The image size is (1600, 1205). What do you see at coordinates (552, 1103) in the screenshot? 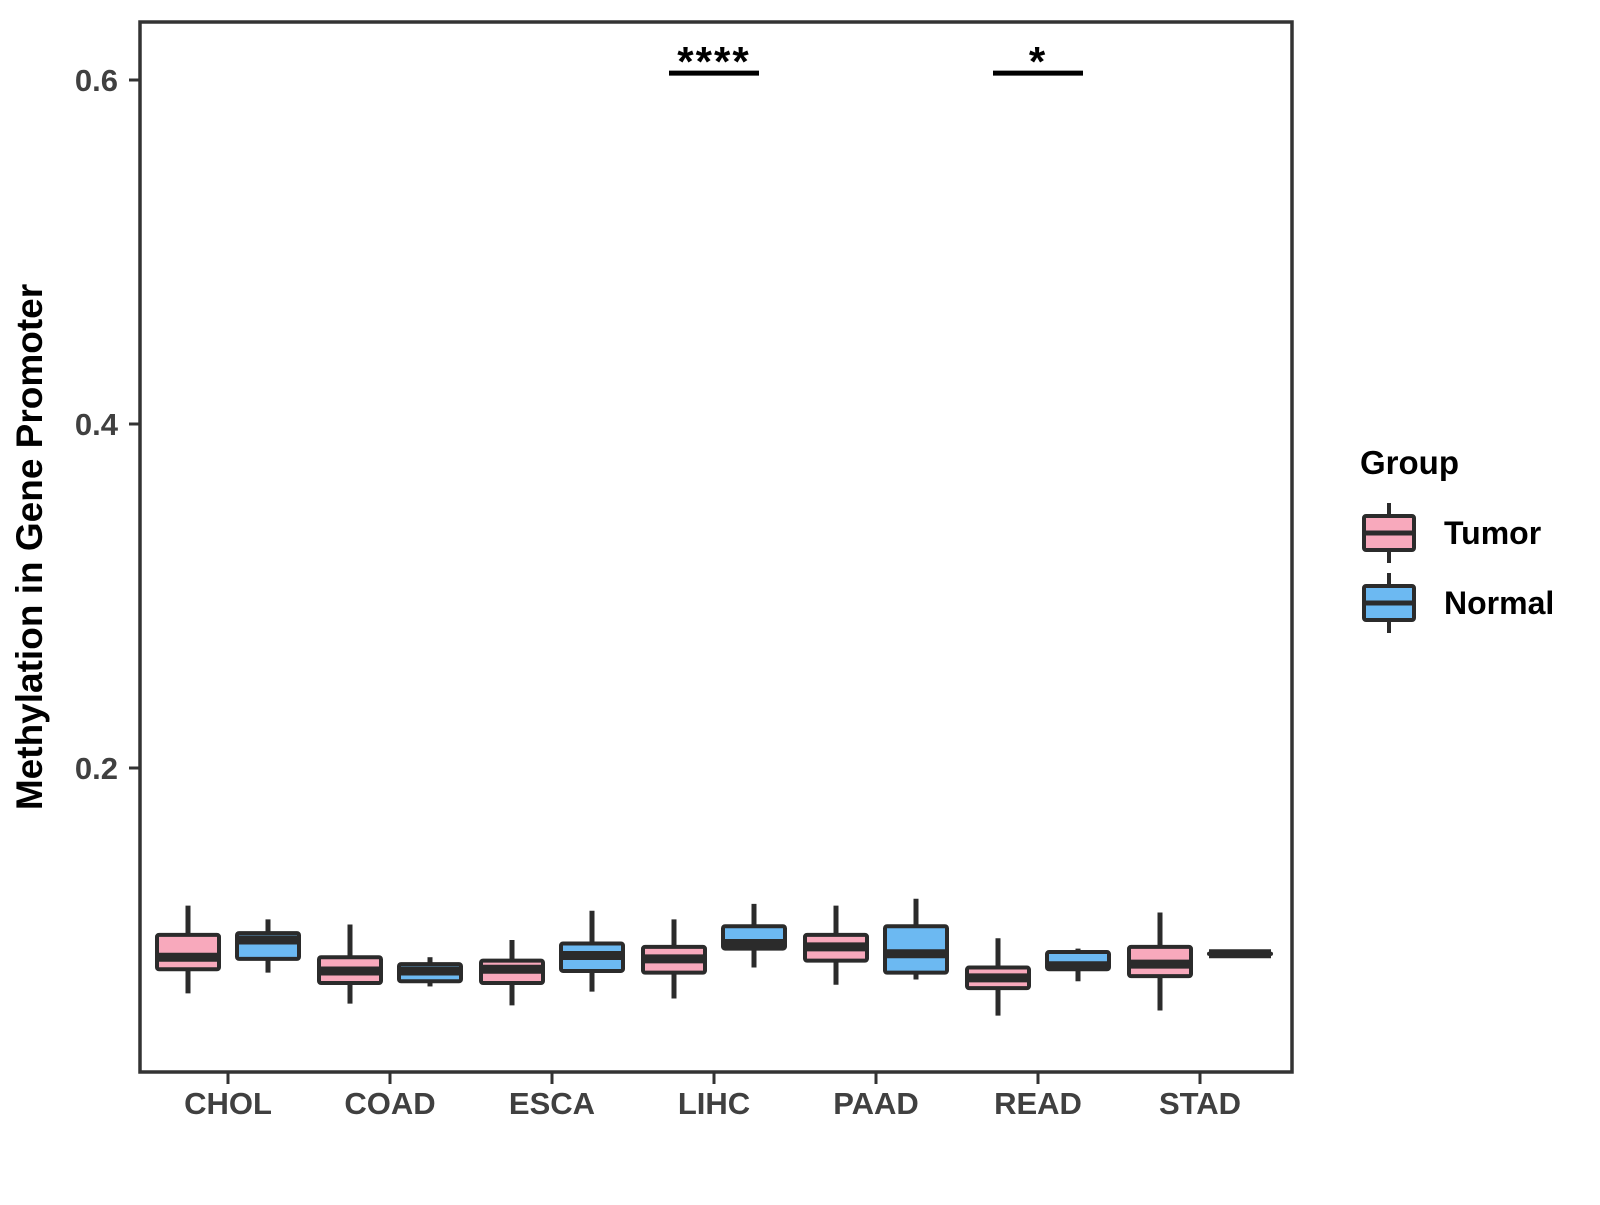
I see `x-tick-label-ESCA: ESCA` at bounding box center [552, 1103].